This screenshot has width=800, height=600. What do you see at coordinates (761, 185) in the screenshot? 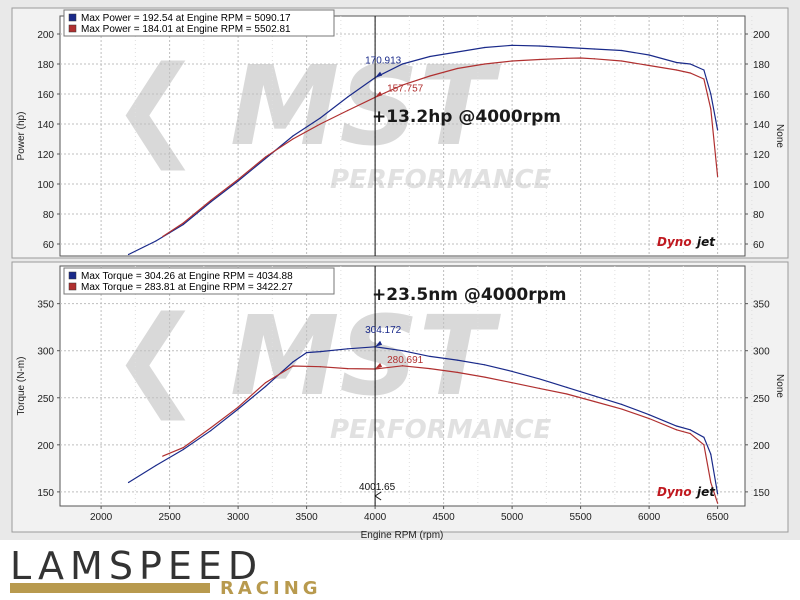
I see `y-tick-label-right: 100` at bounding box center [761, 185].